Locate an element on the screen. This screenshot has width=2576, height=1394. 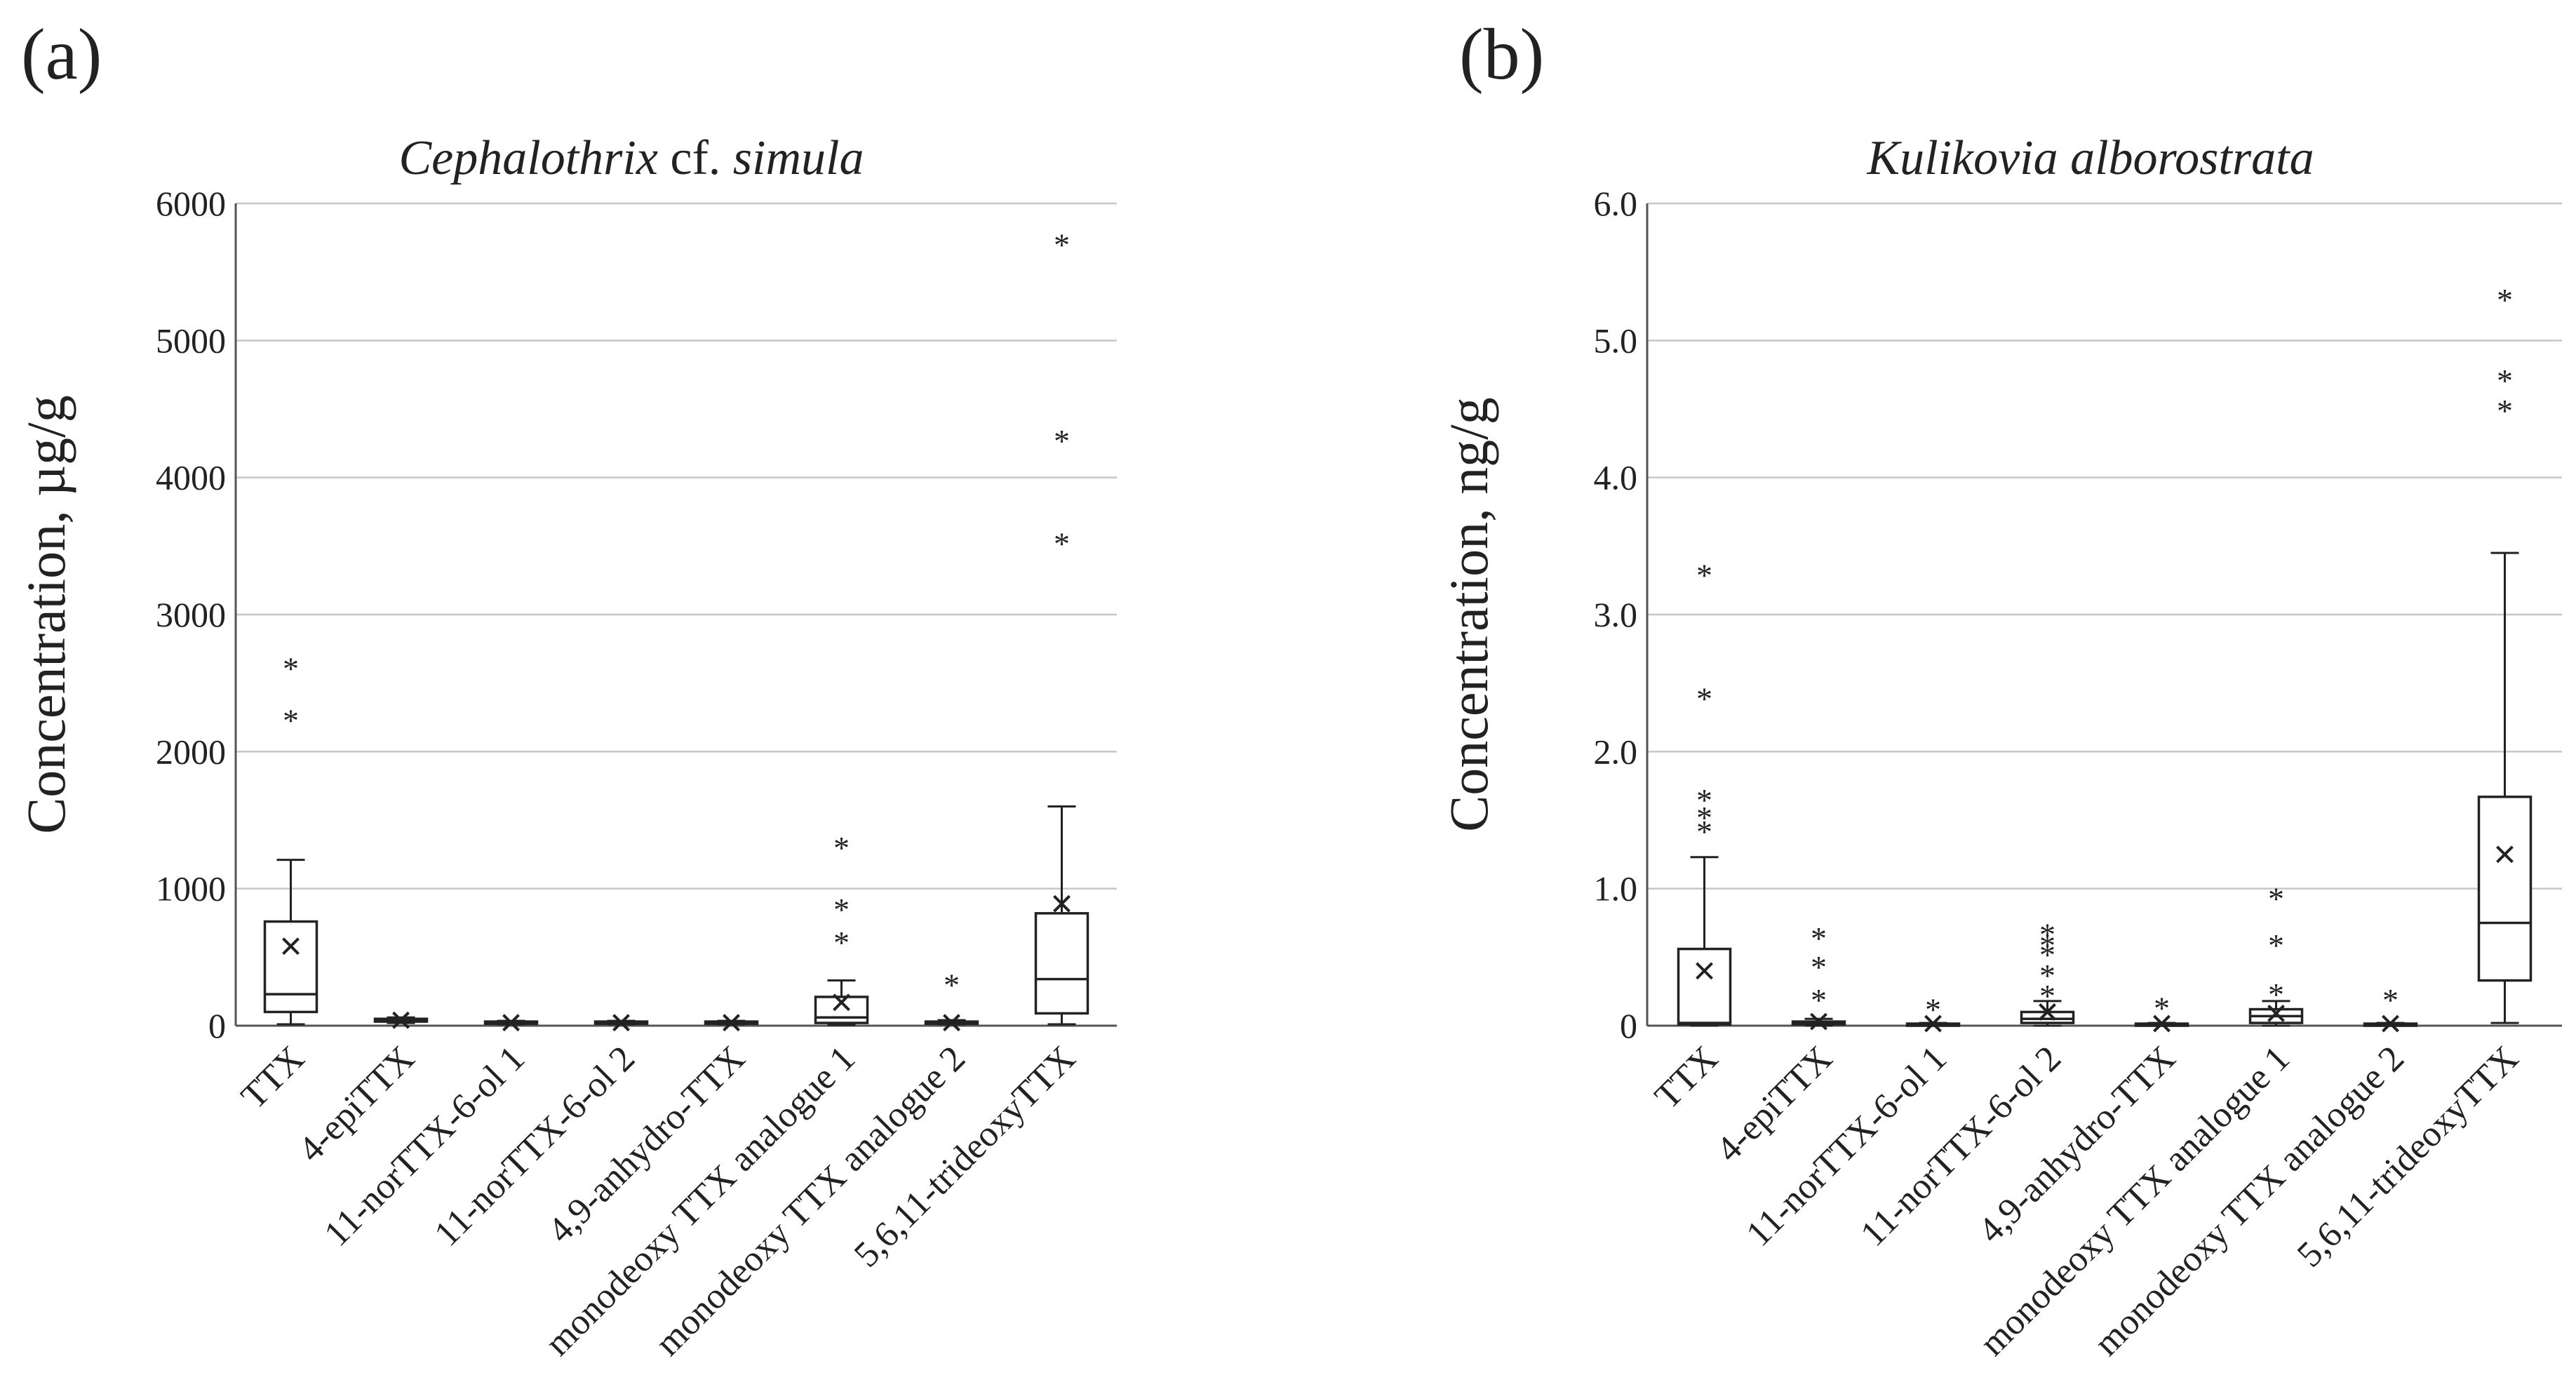
y-tick-label: 1.0 is located at coordinates (1616, 889).